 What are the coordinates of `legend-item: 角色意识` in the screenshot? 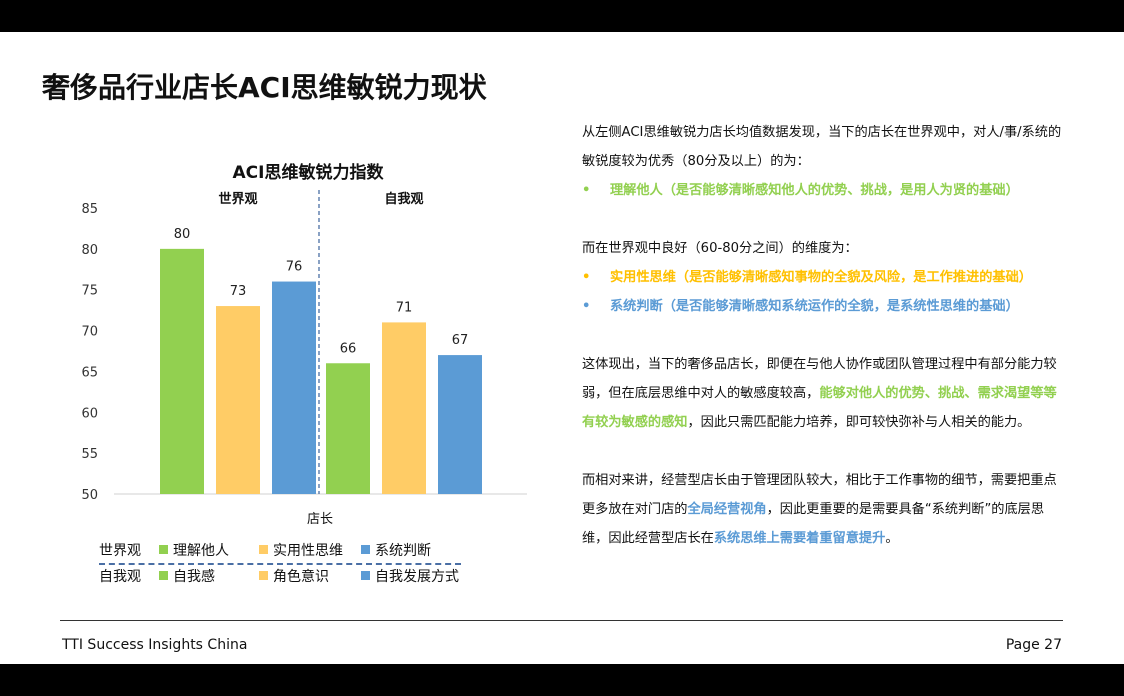 It's located at (294, 576).